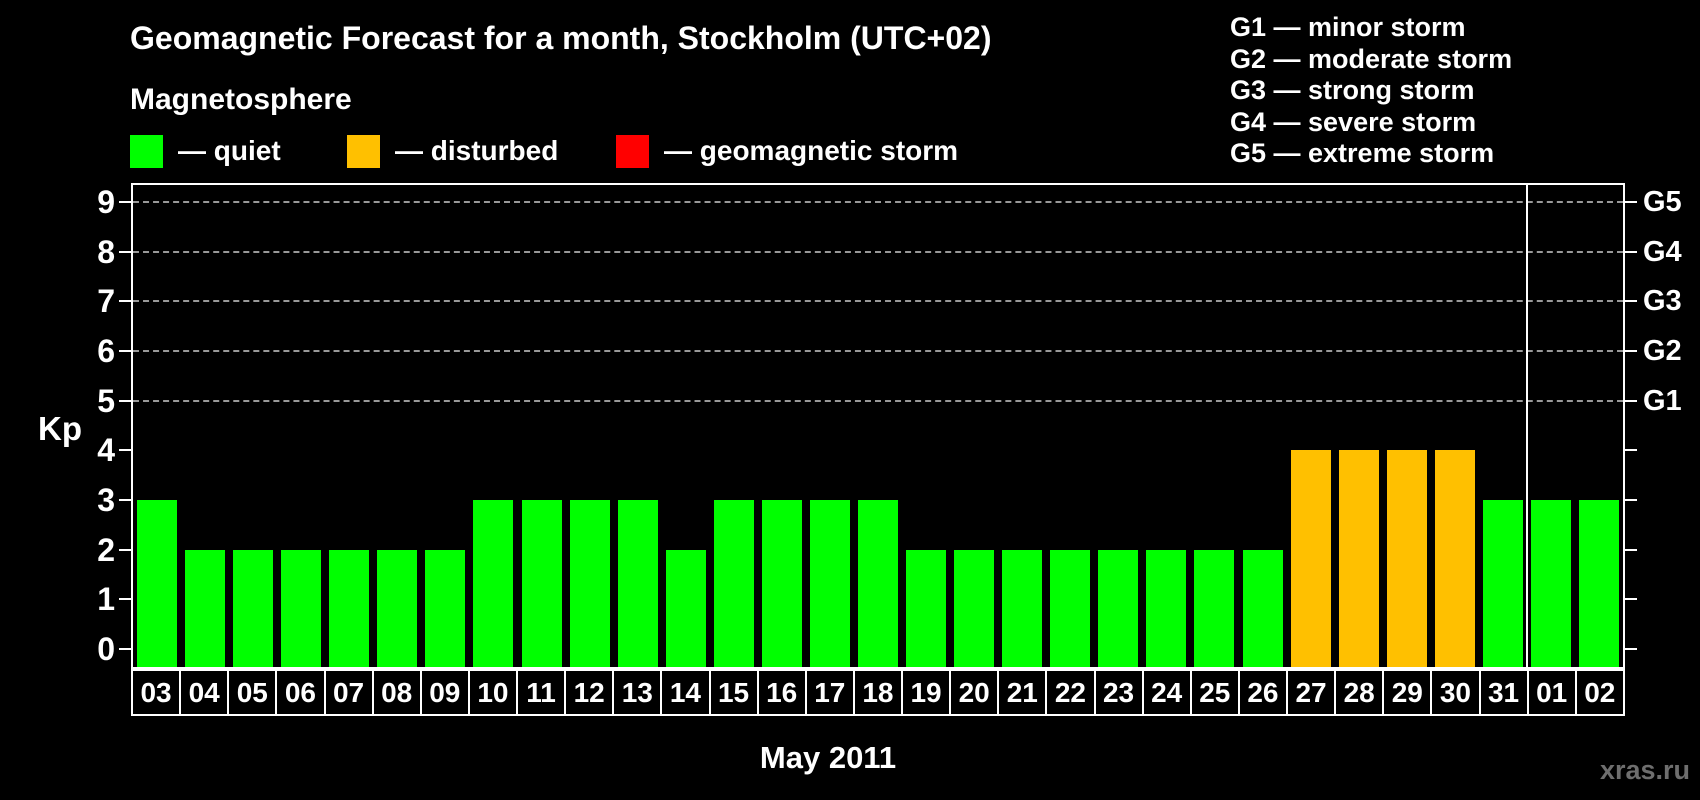  Describe the element at coordinates (146, 151) in the screenshot. I see `quiet-swatch-icon` at that location.